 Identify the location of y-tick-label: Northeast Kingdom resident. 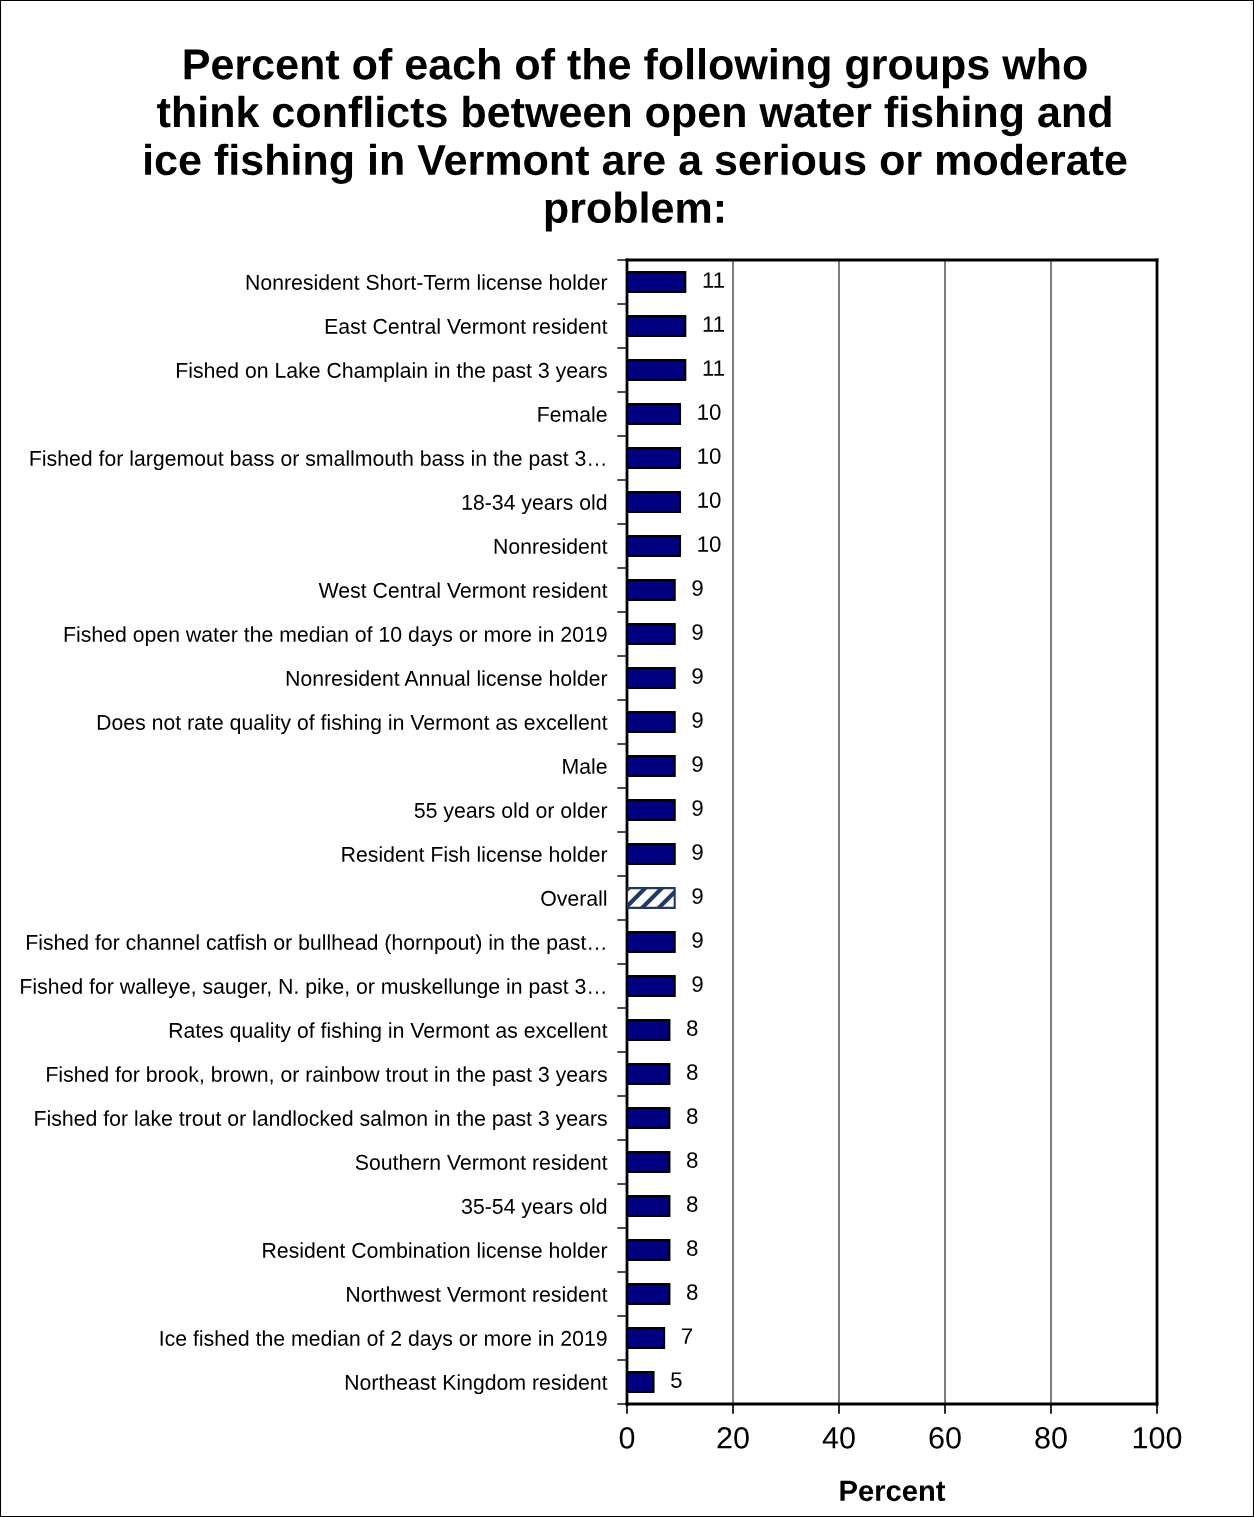
(476, 1384).